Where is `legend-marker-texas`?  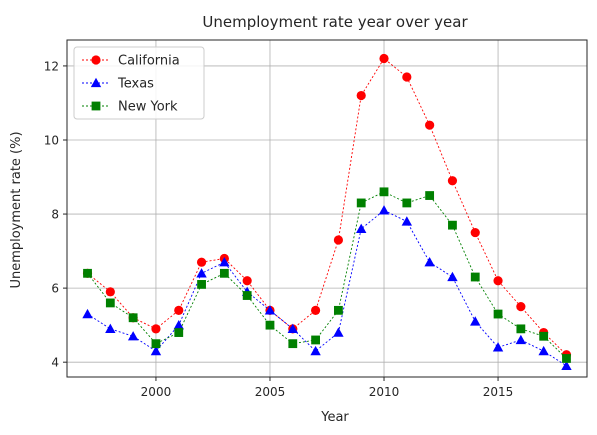 legend-marker-texas is located at coordinates (96, 82).